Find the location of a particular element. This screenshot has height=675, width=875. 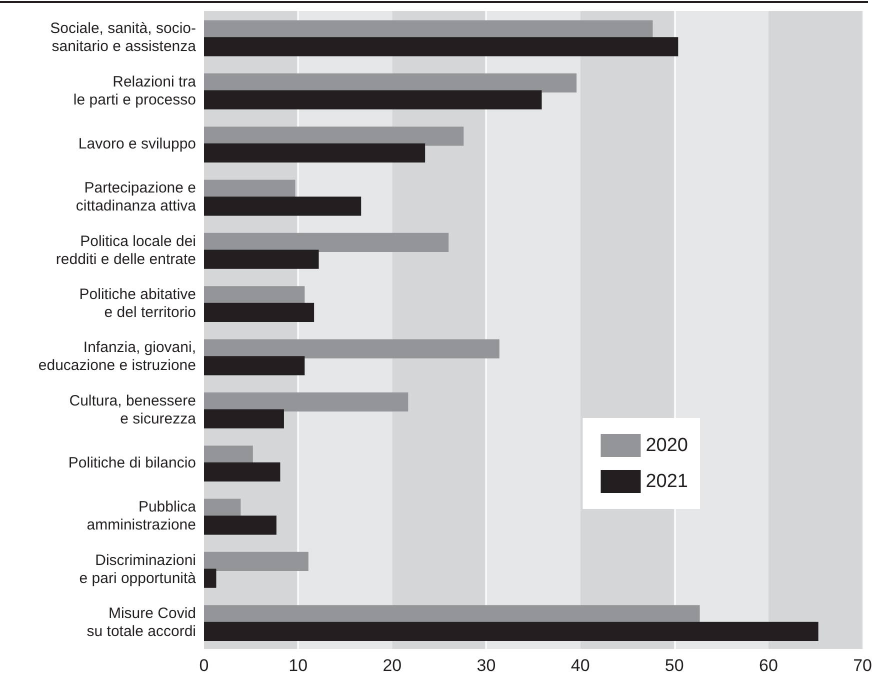

y-tick-label: Pubblica amministrazione is located at coordinates (141, 516).